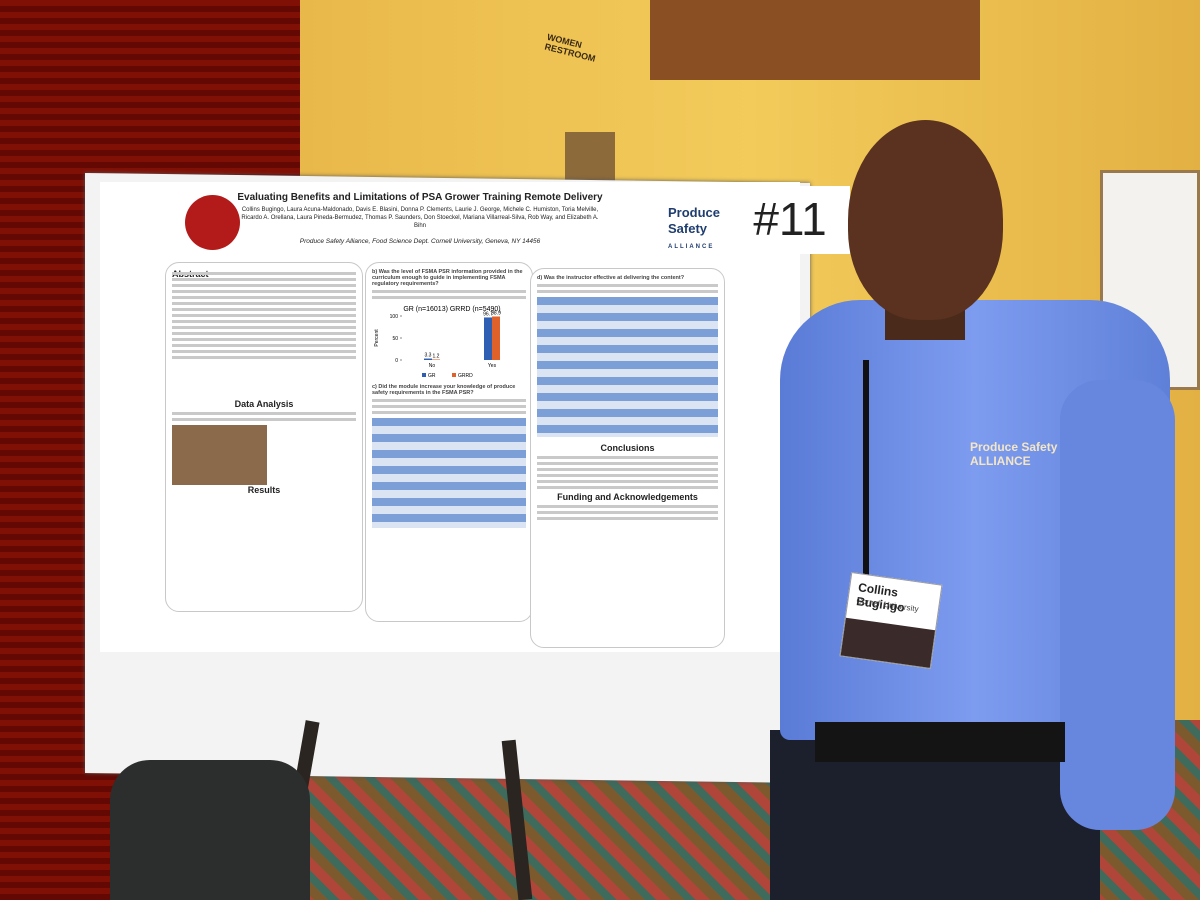  Describe the element at coordinates (790, 220) in the screenshot. I see `number-card: #11` at that location.